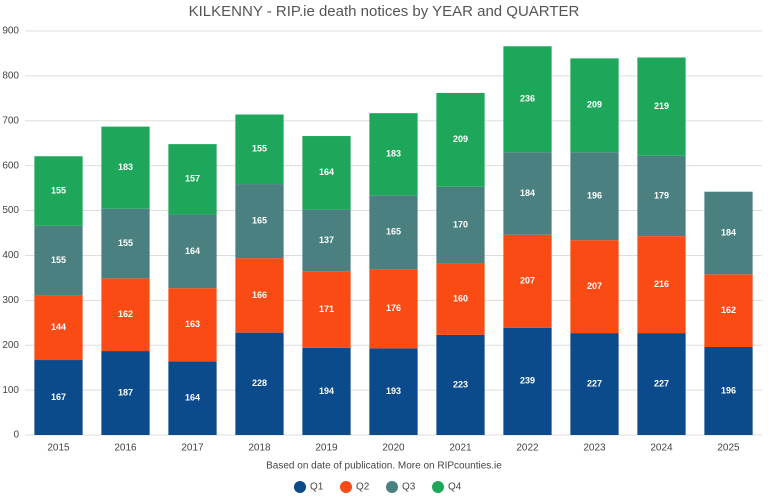 Image resolution: width=768 pixels, height=499 pixels. I want to click on value-label: 228, so click(259, 383).